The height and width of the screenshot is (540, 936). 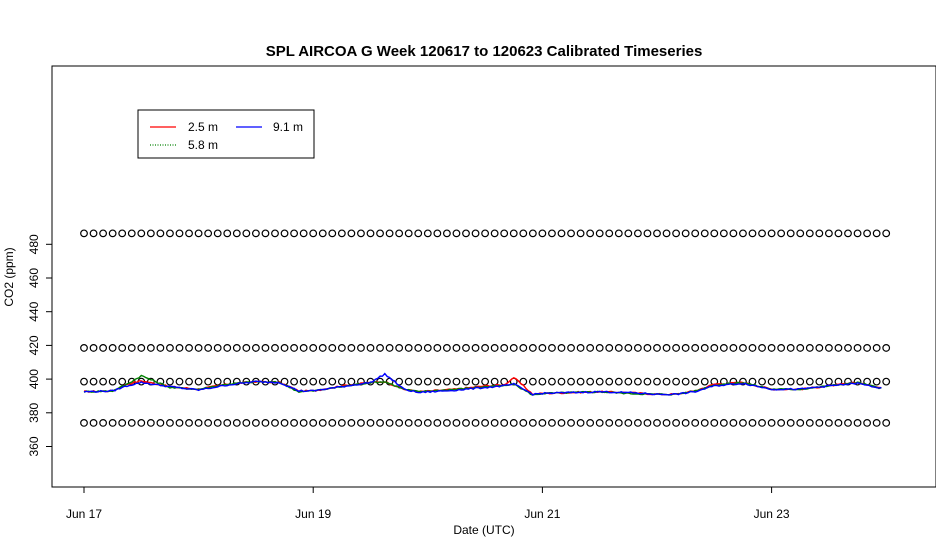 What do you see at coordinates (34, 412) in the screenshot?
I see `y-tick-label-1: 380` at bounding box center [34, 412].